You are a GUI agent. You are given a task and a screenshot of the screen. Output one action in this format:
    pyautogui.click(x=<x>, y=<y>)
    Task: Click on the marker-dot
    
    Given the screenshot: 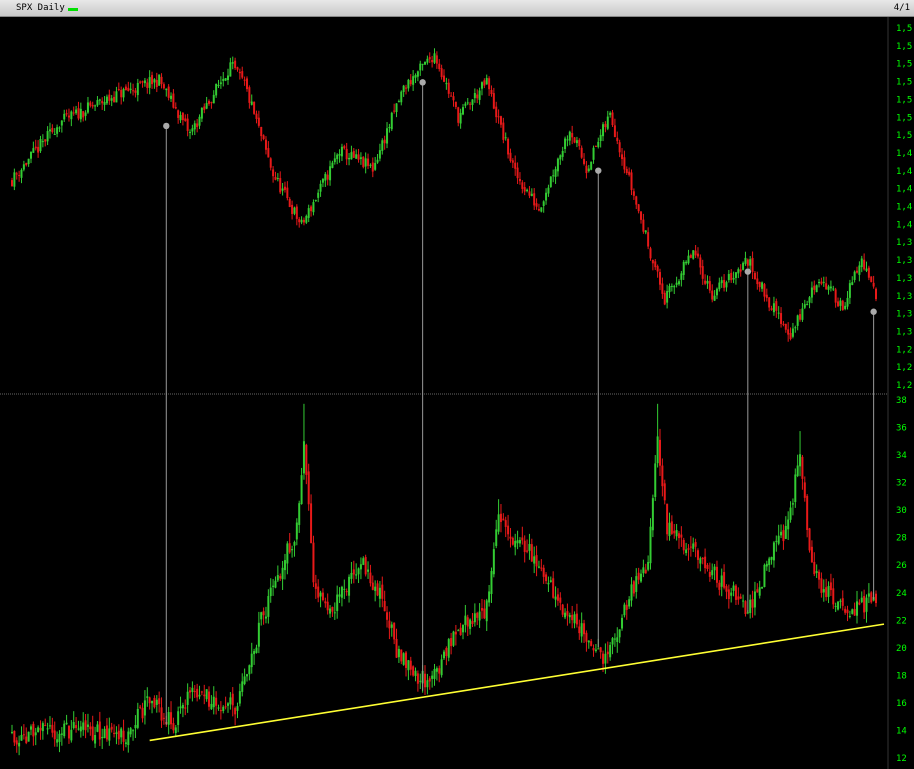 What is the action you would take?
    pyautogui.click(x=873, y=311)
    